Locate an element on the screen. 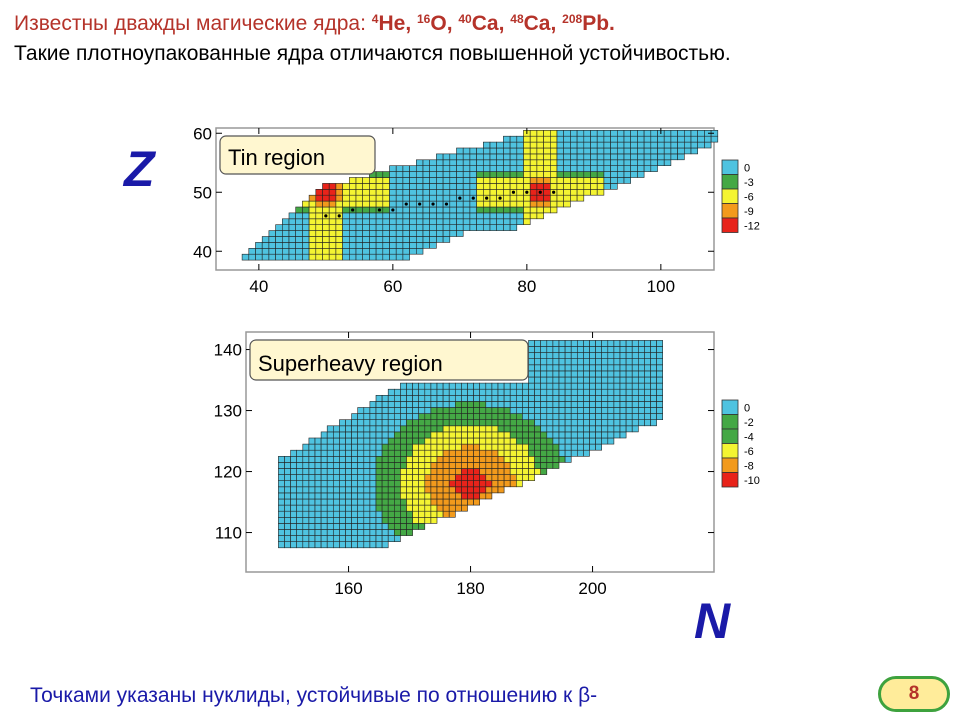 This screenshot has width=960, height=720. colorbar-label: 0 is located at coordinates (747, 408).